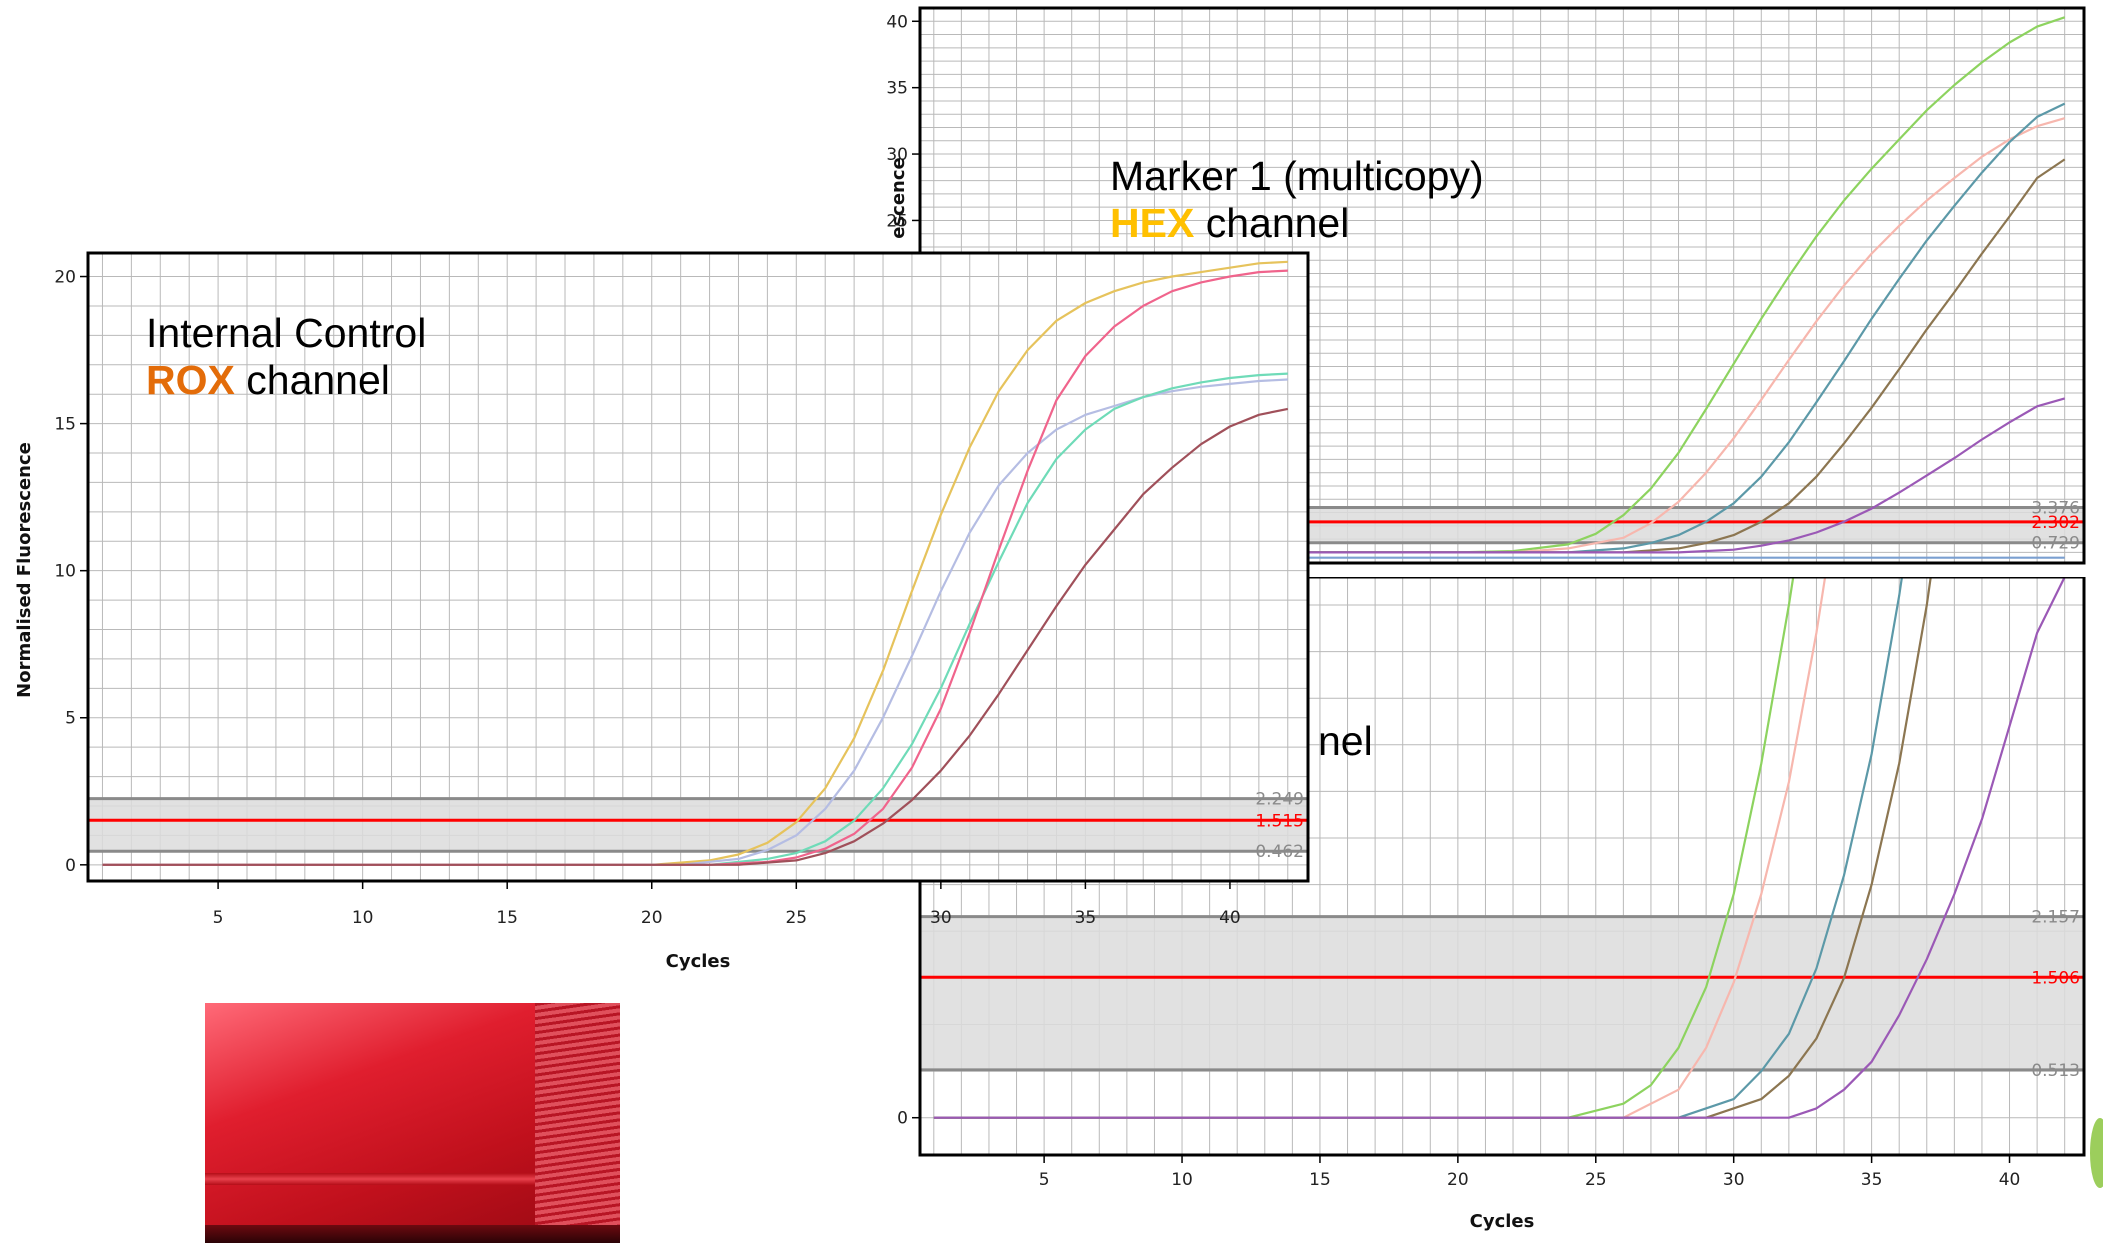  I want to click on y-tick-label: 30, so click(897, 155).